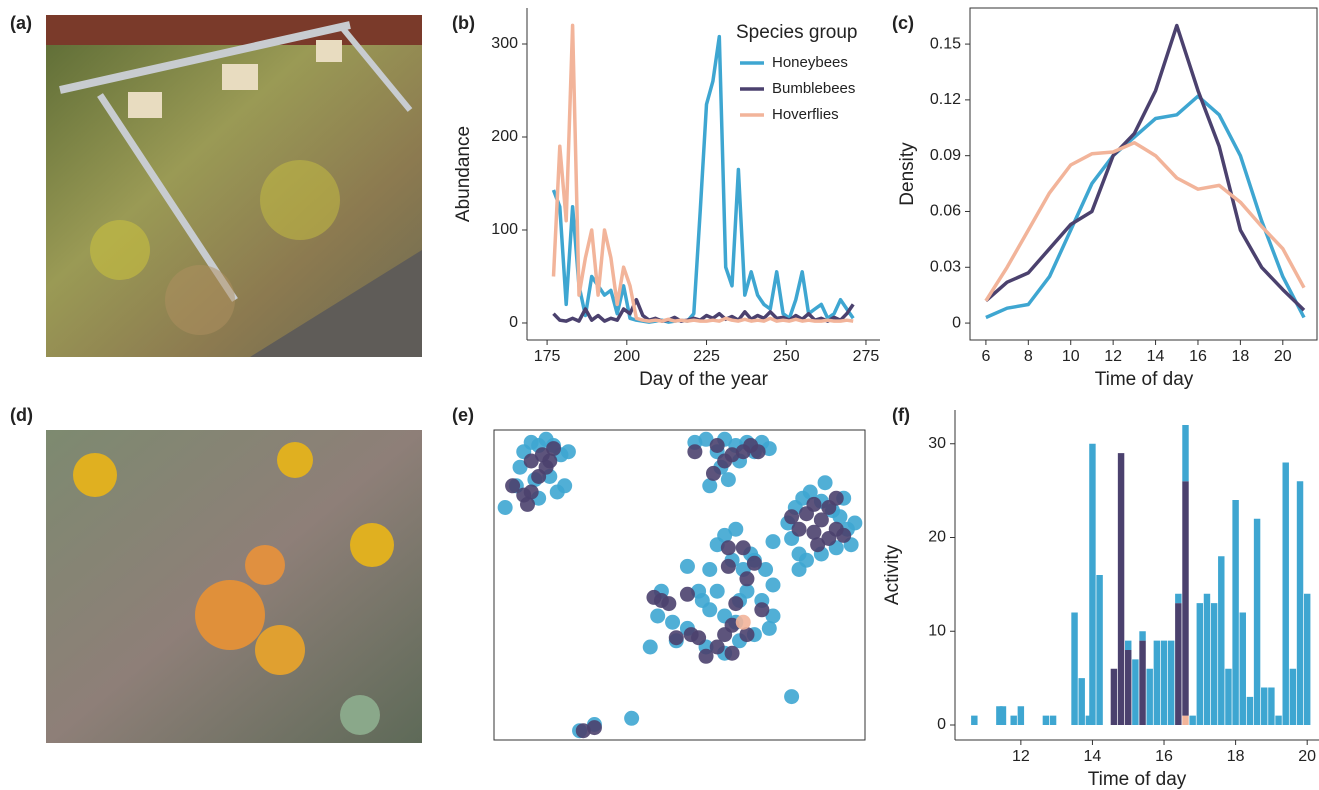 The height and width of the screenshot is (790, 1319). I want to click on x-tick-label: 12, so click(1021, 756).